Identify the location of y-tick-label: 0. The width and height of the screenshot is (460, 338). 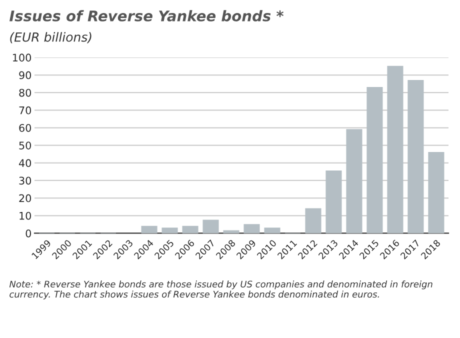
(29, 233).